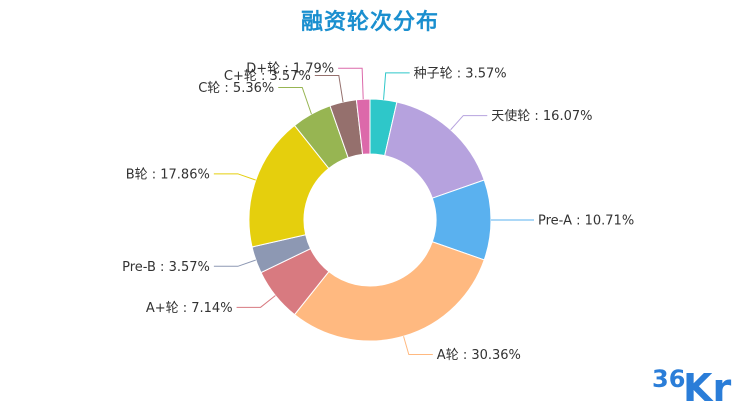 The width and height of the screenshot is (740, 411). I want to click on slice-label-5: Pre-B : 3.57%, so click(166, 267).